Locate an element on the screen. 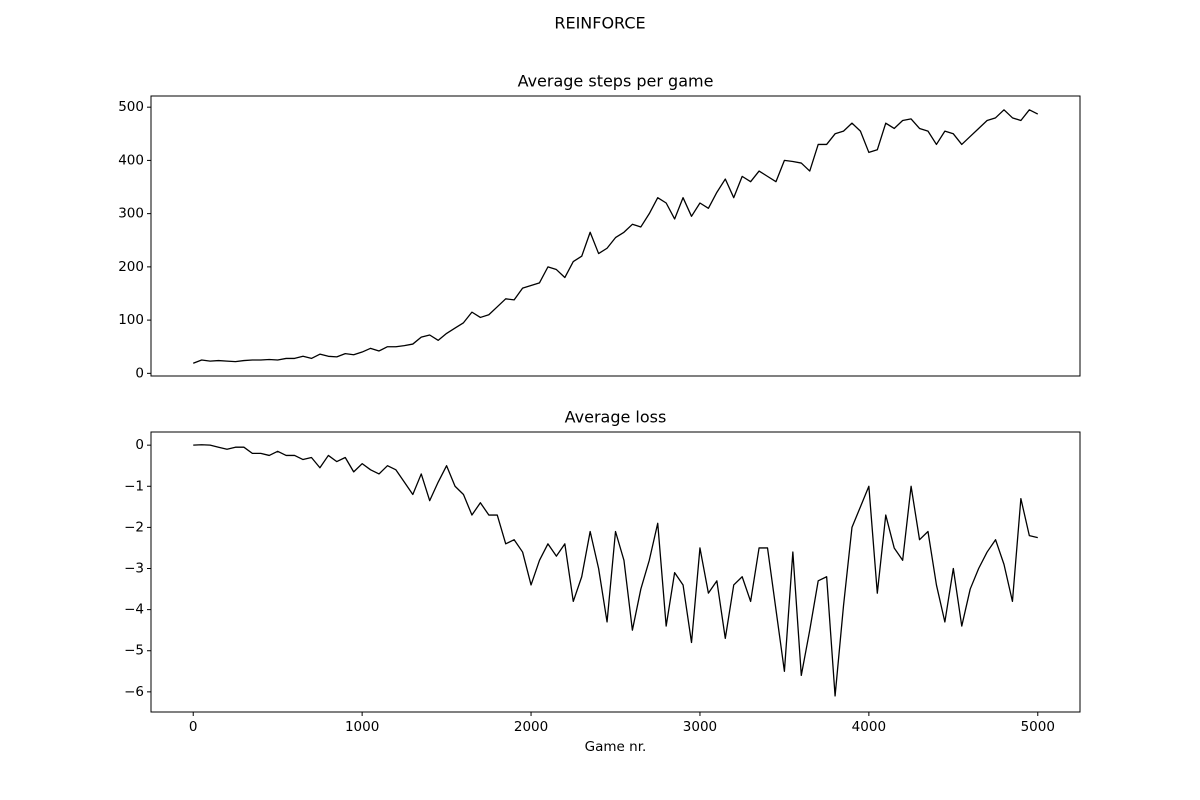 This screenshot has height=800, width=1200. y-tick-label: 400 is located at coordinates (131, 160).